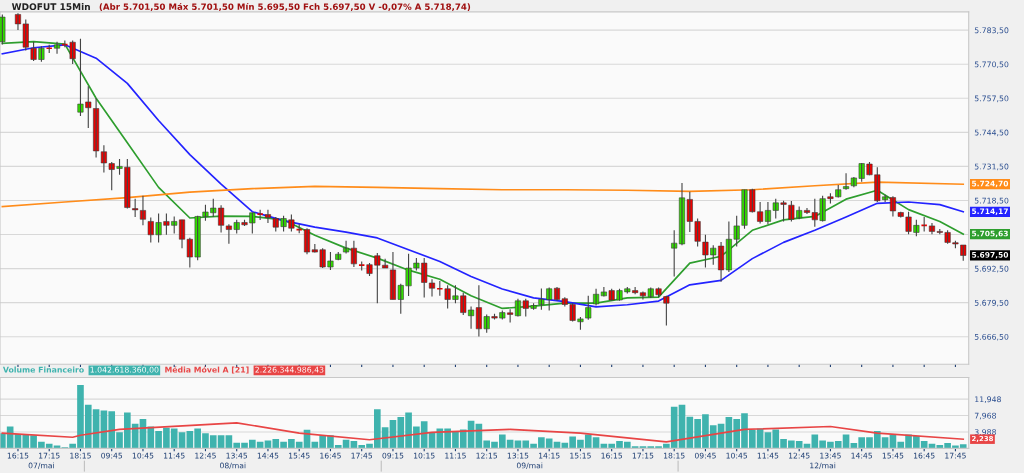  Describe the element at coordinates (50, 7) in the screenshot. I see `chart-title: WDOFUT 15Min` at that location.